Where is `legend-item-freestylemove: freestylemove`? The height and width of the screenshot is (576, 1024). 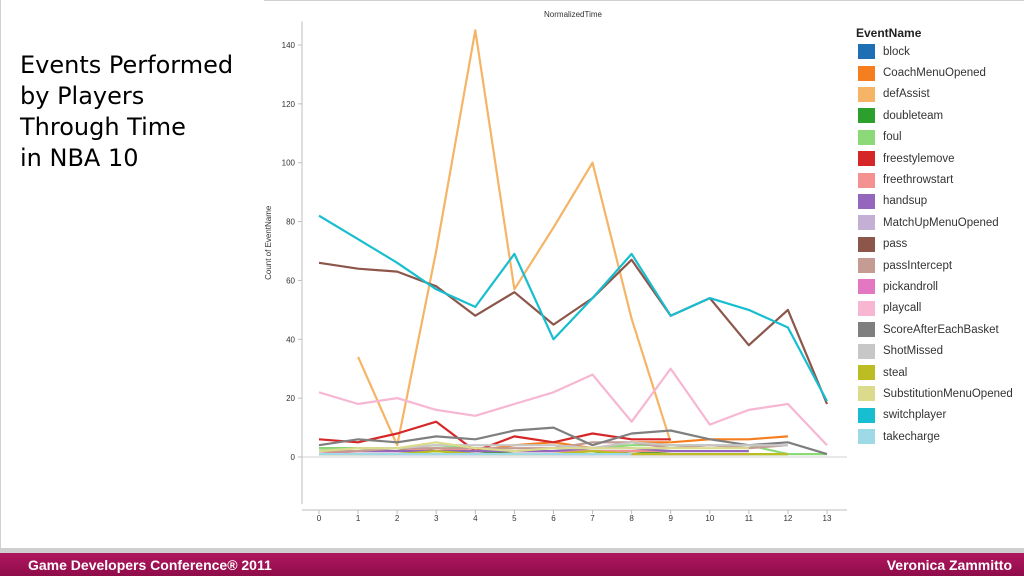
legend-item-freestylemove: freestylemove is located at coordinates (940, 158).